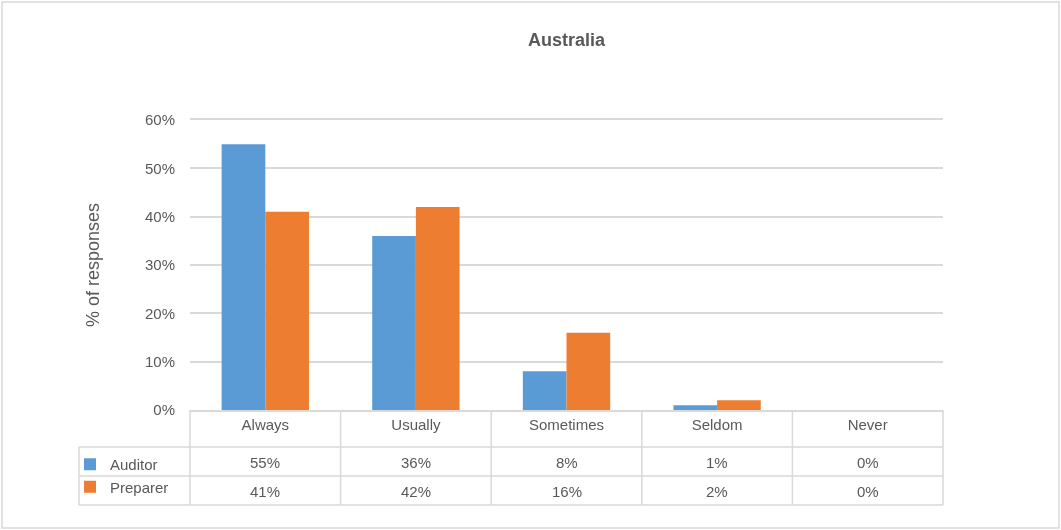  I want to click on data-label: 1%, so click(717, 462).